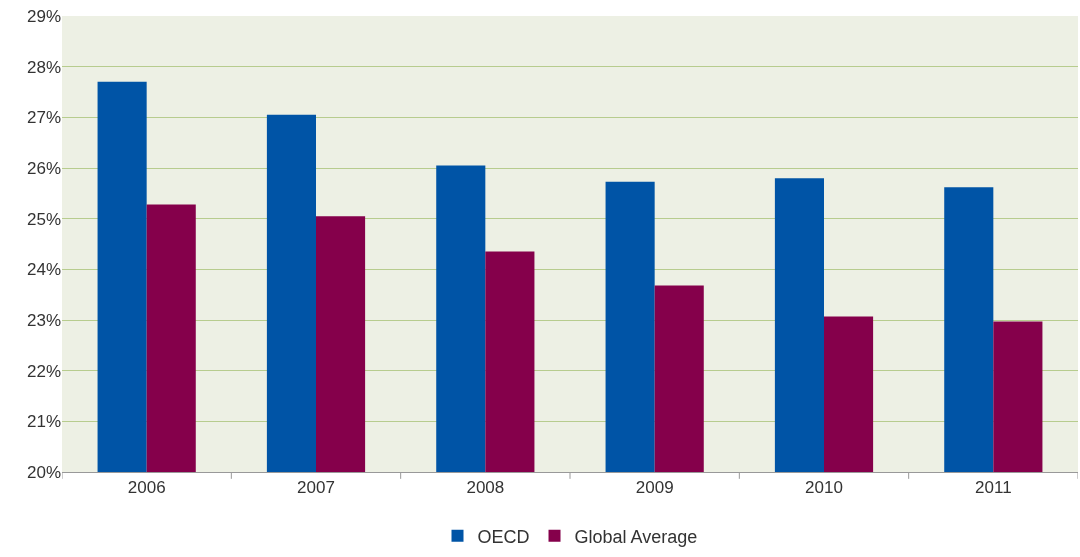 The image size is (1080, 557). What do you see at coordinates (316, 488) in the screenshot?
I see `x-tick-label: 2007` at bounding box center [316, 488].